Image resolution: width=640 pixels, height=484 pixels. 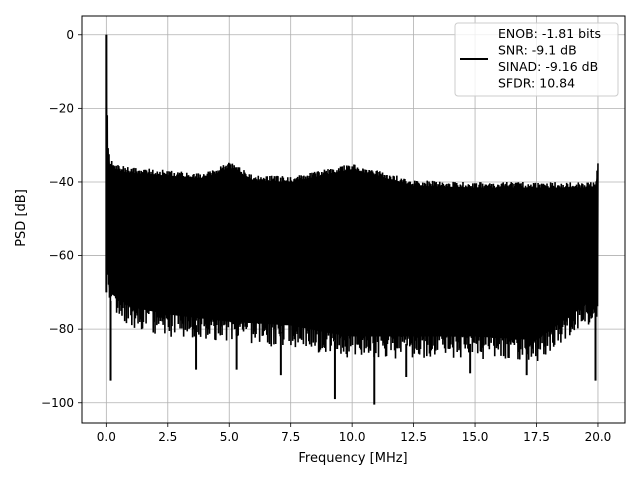 I want to click on x-tick-label: 2.5, so click(x=167, y=437).